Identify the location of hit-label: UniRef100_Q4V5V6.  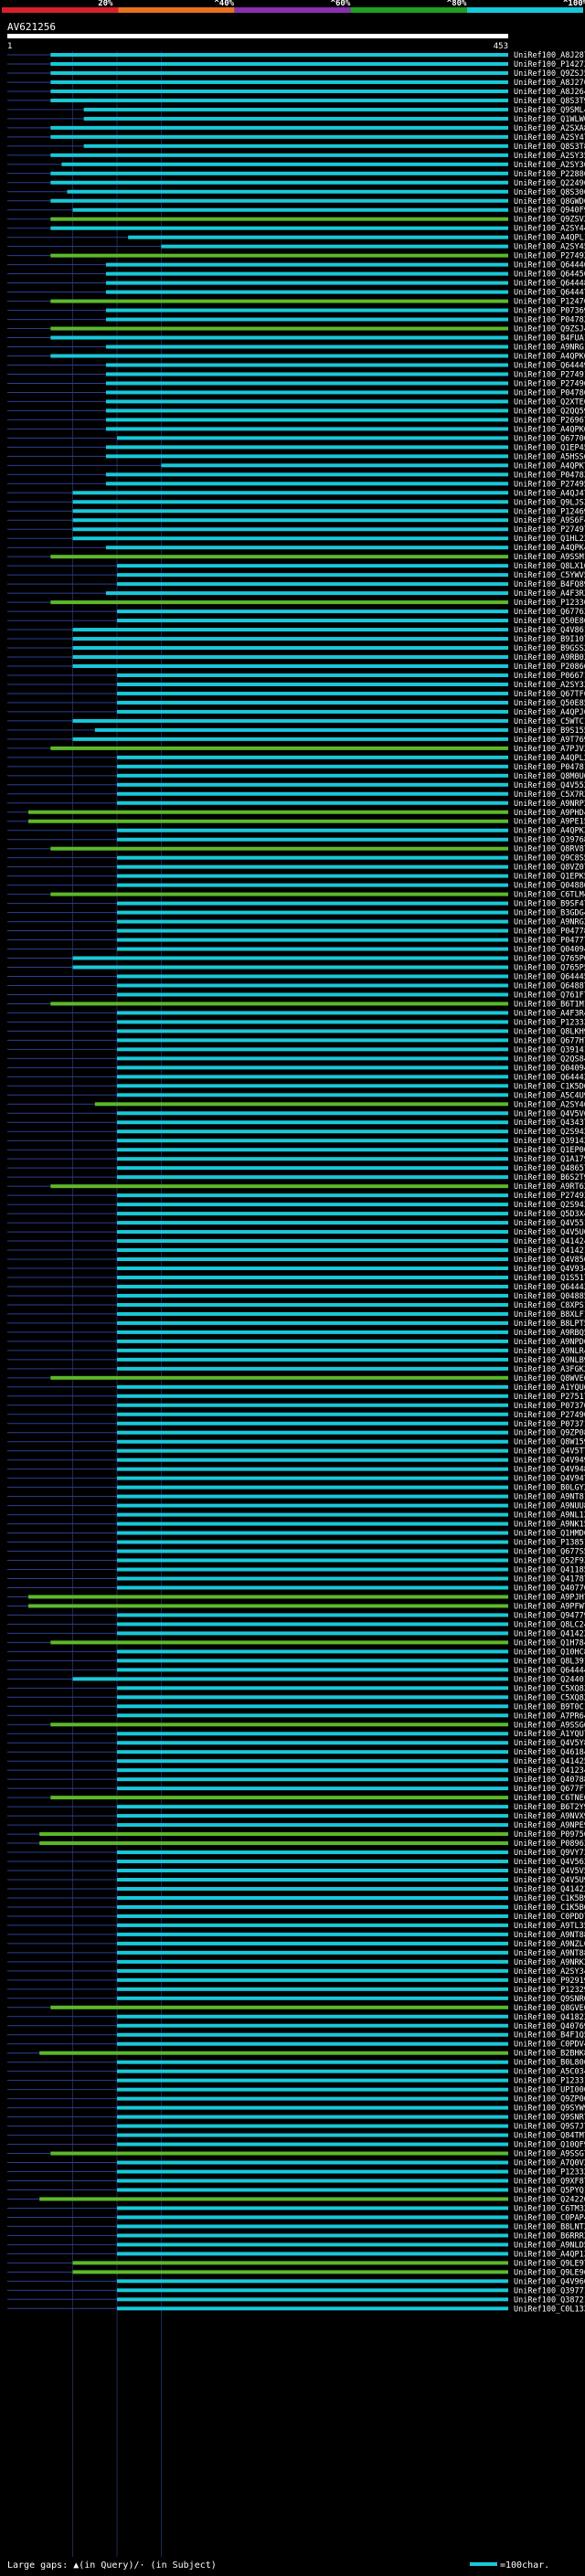
(549, 1113).